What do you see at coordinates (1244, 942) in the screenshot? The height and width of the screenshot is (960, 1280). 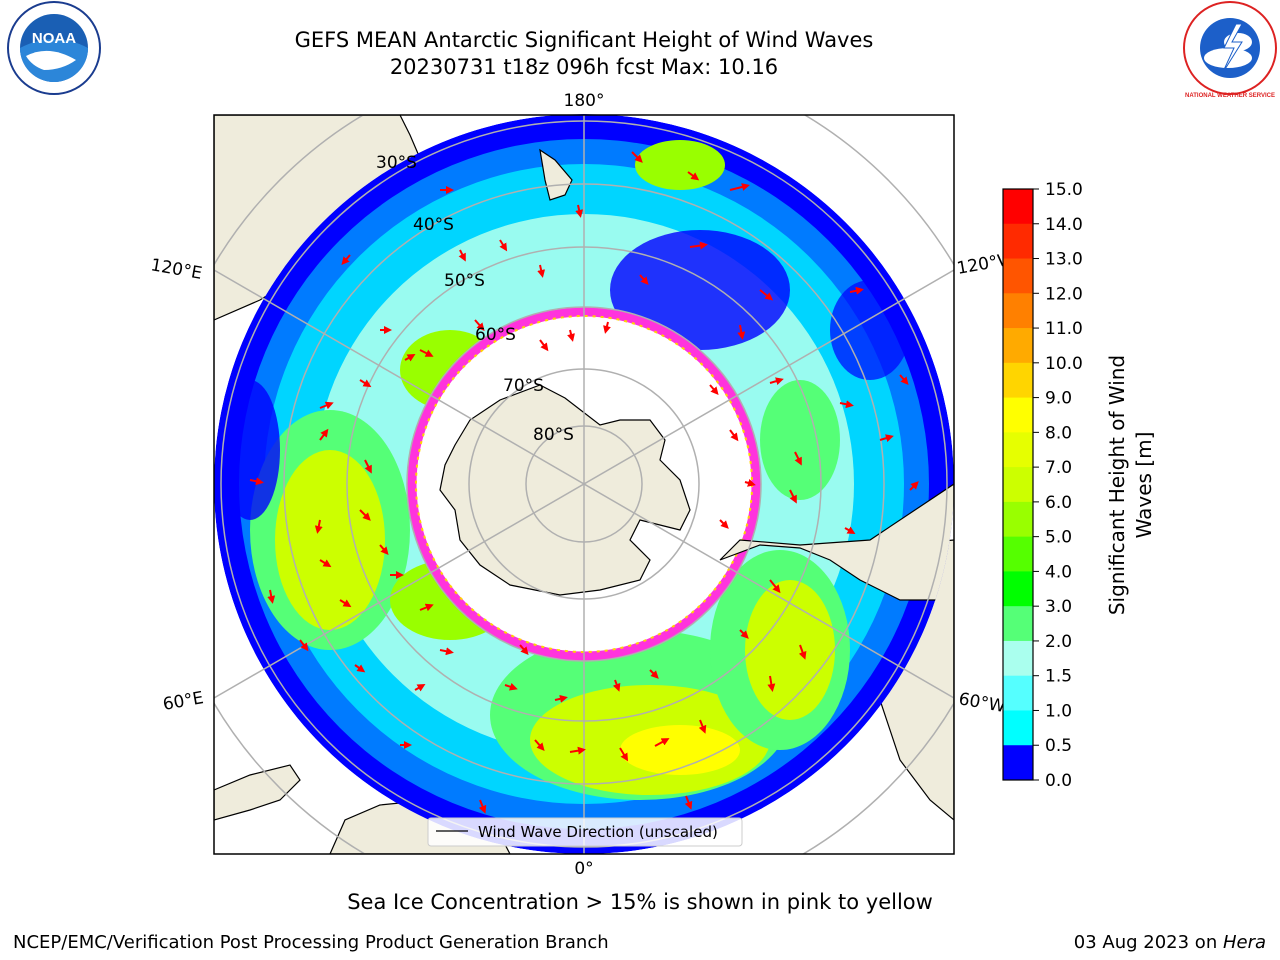 I see `footer-machine: Hera` at bounding box center [1244, 942].